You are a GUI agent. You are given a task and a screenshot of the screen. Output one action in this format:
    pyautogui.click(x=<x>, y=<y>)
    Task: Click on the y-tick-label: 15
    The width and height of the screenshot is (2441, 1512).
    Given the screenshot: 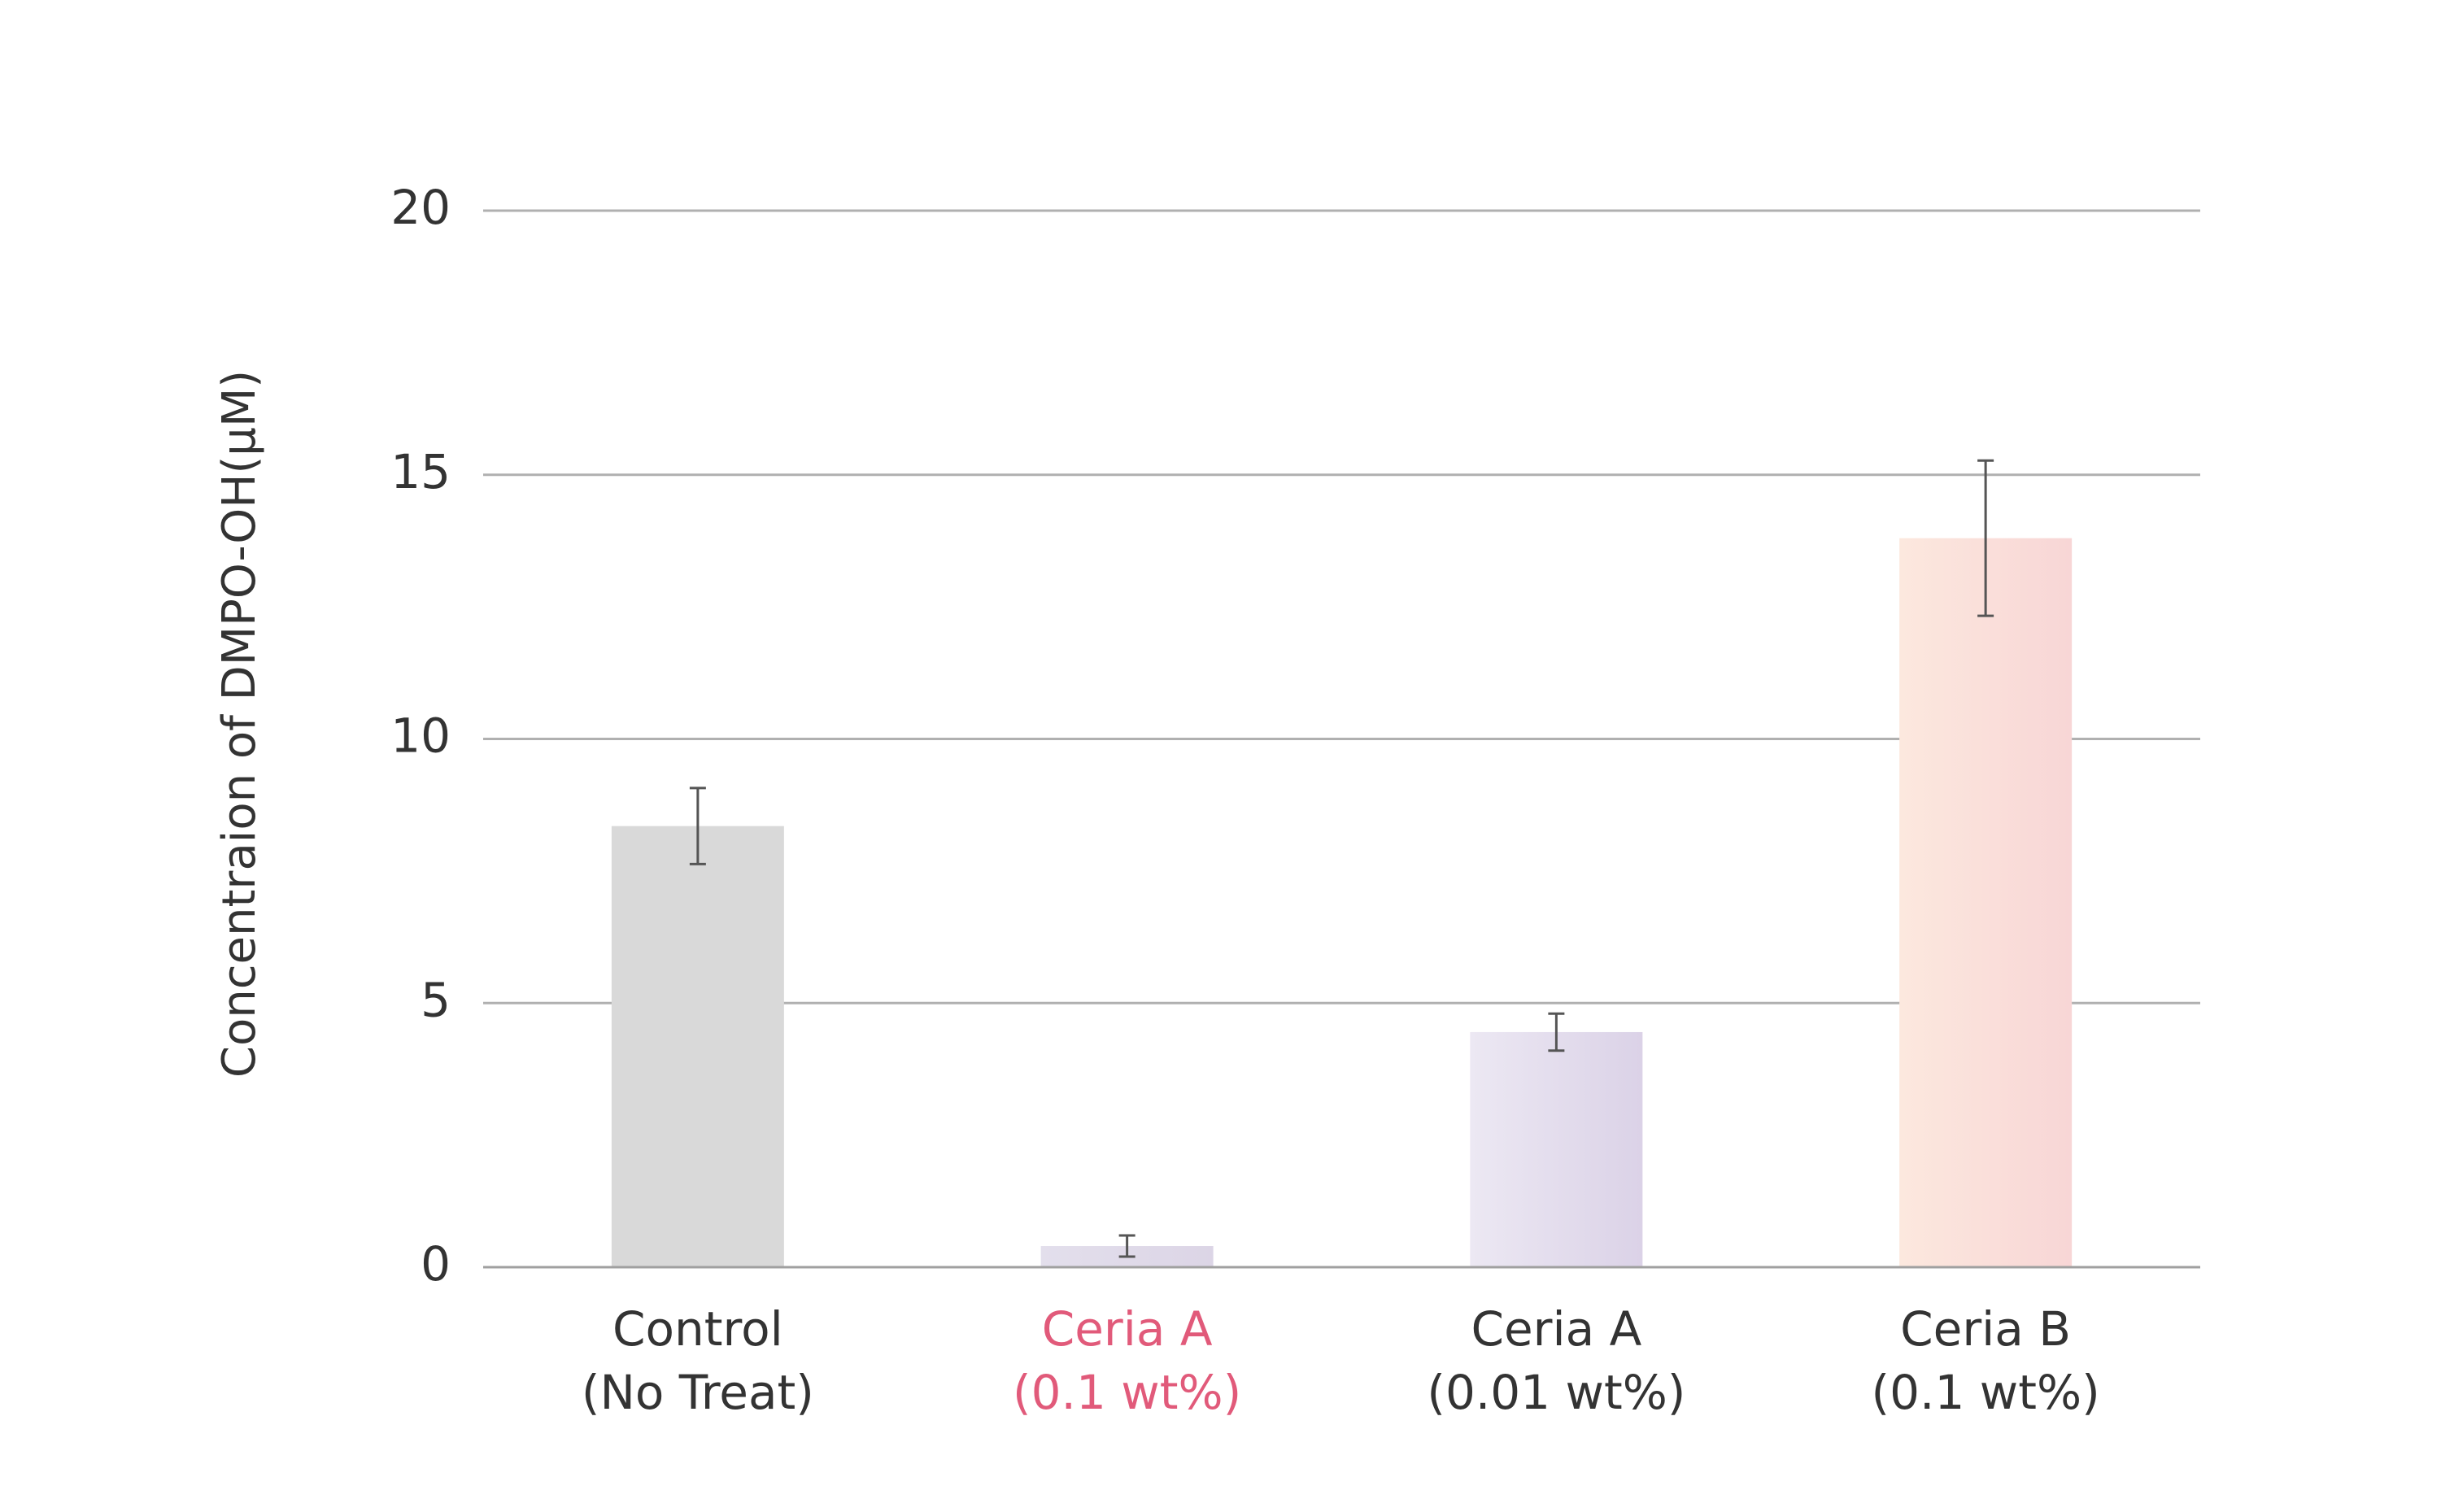 What is the action you would take?
    pyautogui.click(x=421, y=471)
    